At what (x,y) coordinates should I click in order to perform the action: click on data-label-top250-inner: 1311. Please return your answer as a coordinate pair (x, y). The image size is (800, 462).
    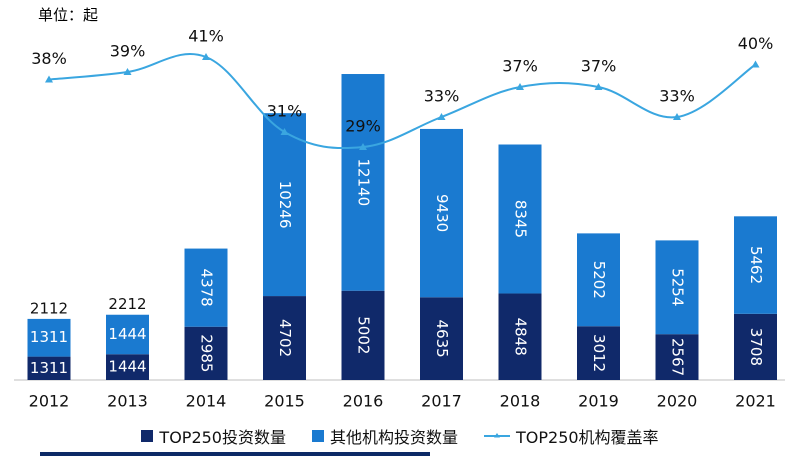
    Looking at the image, I should click on (49, 337).